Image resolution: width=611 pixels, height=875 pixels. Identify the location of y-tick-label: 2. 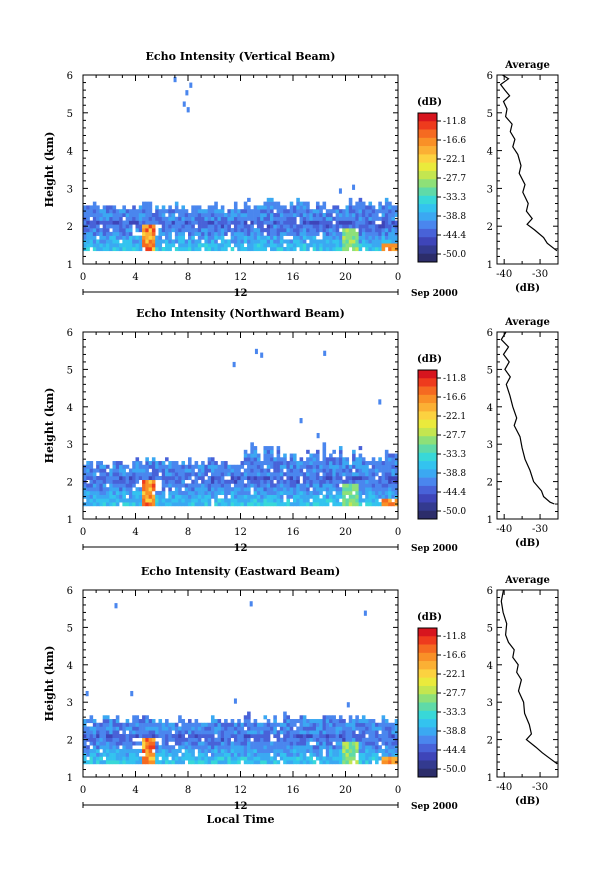
(70, 741).